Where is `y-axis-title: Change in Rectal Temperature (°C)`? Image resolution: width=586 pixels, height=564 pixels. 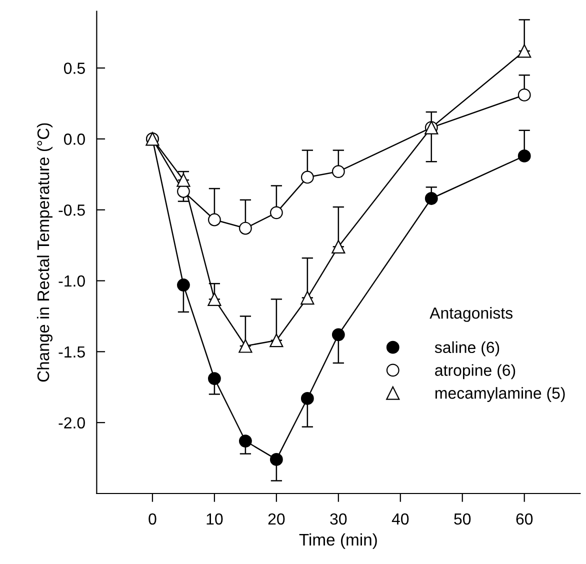 y-axis-title: Change in Rectal Temperature (°C) is located at coordinates (44, 252).